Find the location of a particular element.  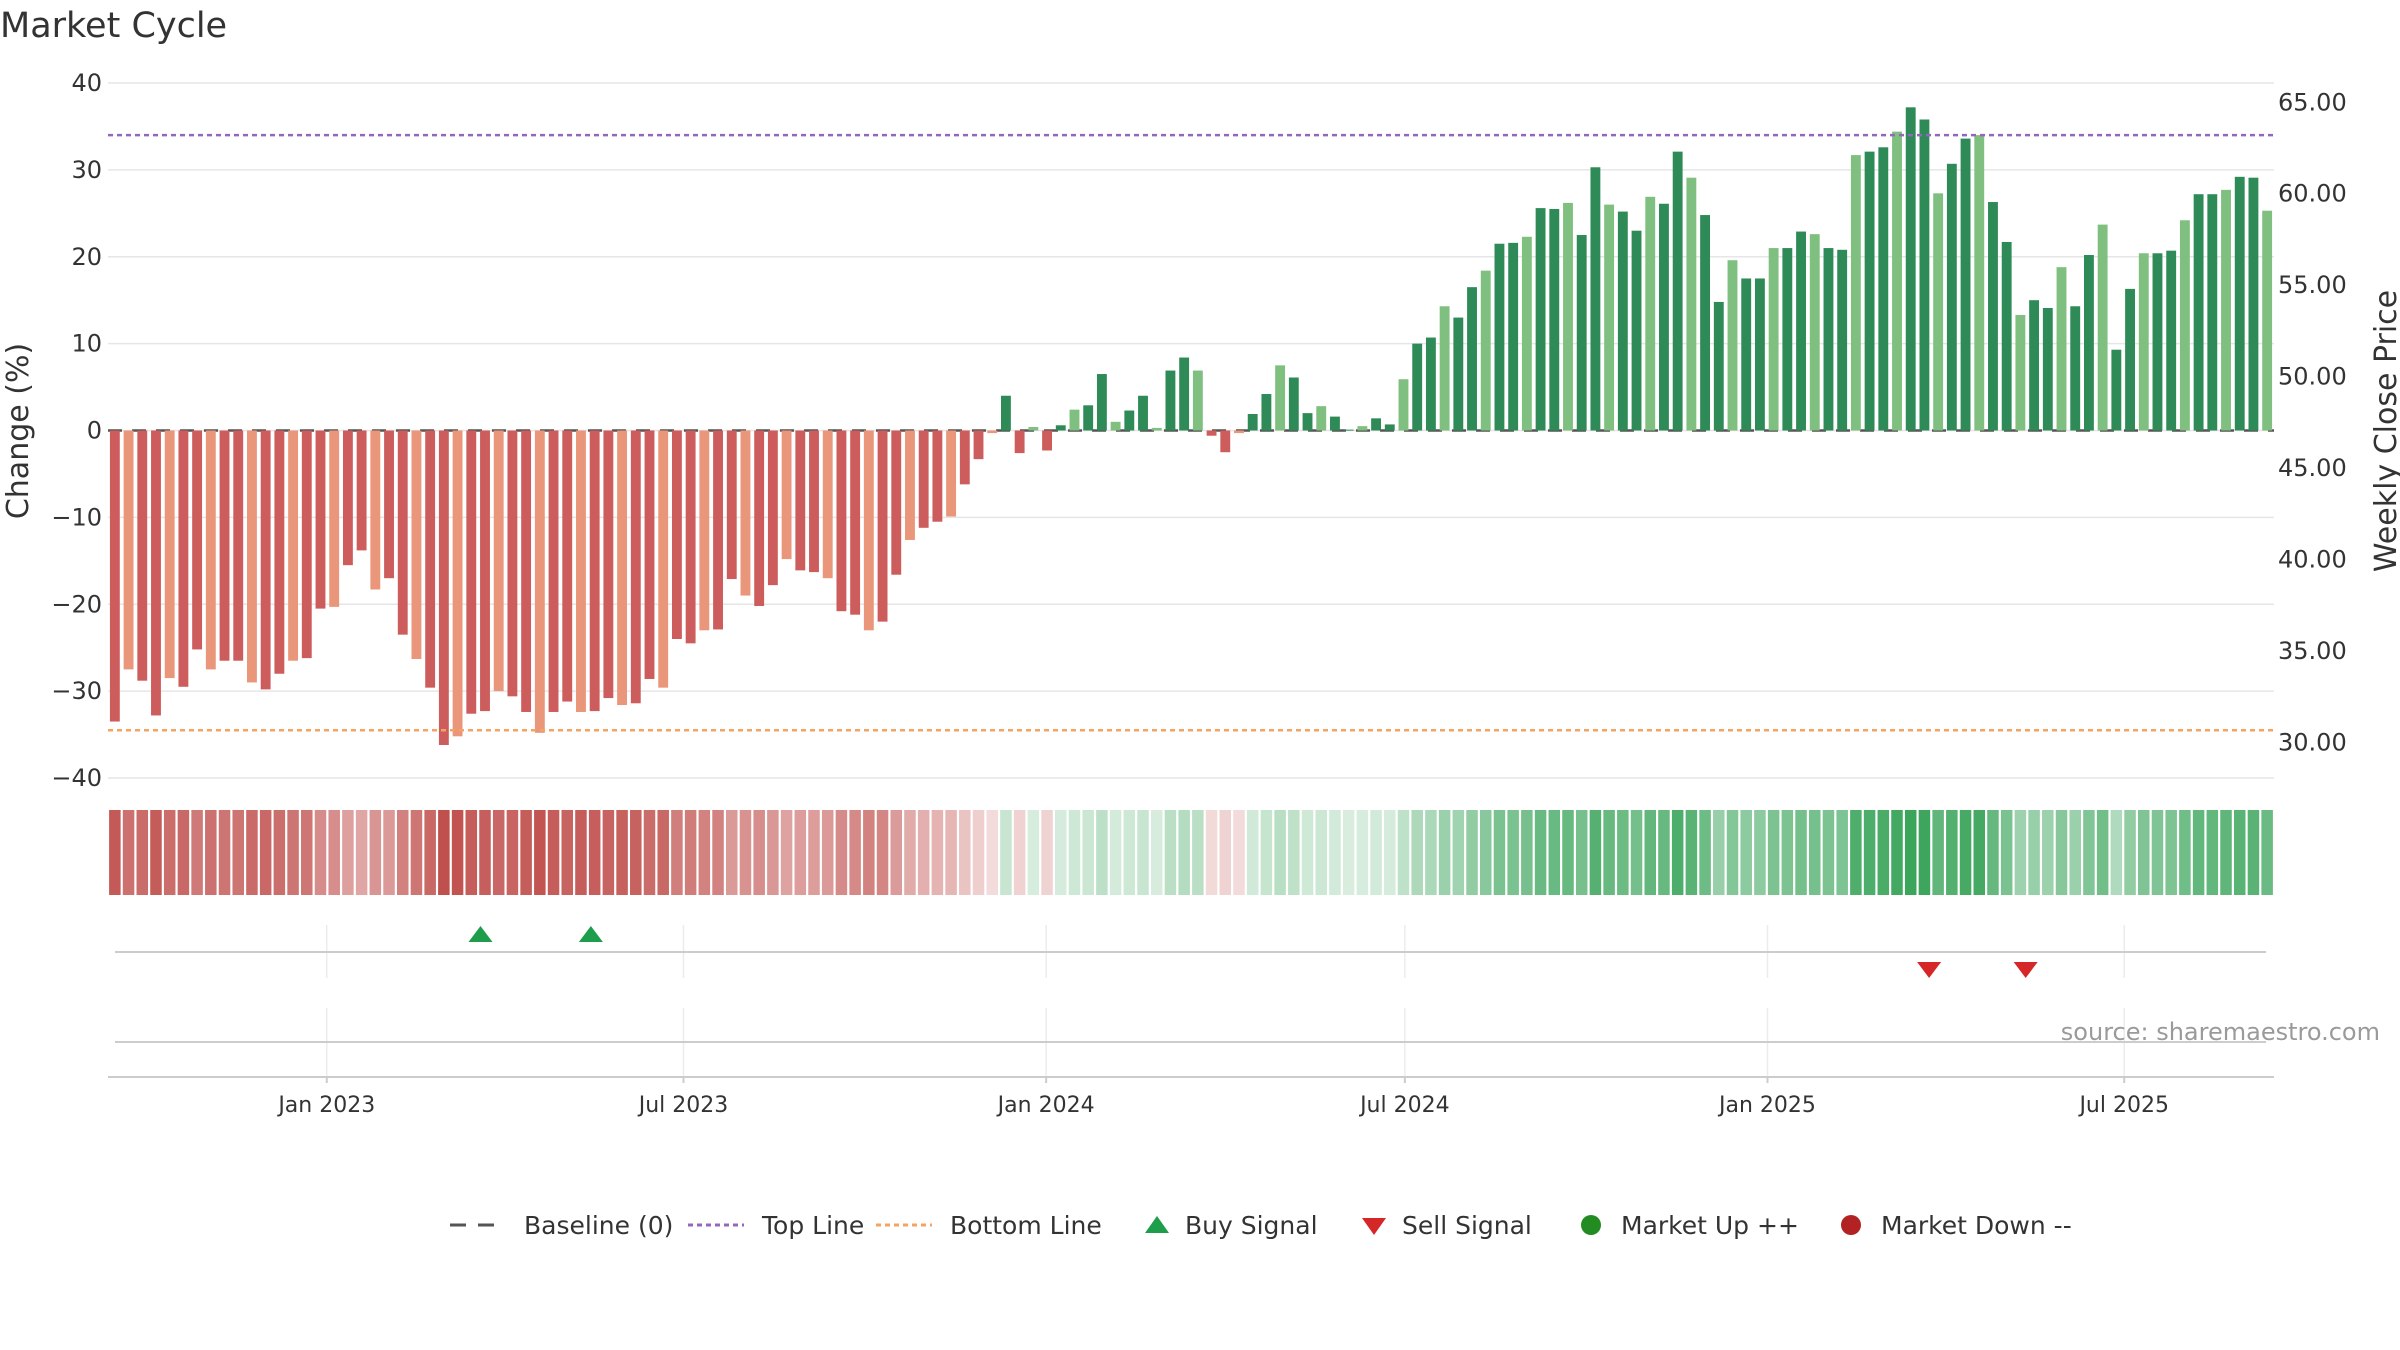

legend-label: Sell Signal is located at coordinates (1467, 1225).